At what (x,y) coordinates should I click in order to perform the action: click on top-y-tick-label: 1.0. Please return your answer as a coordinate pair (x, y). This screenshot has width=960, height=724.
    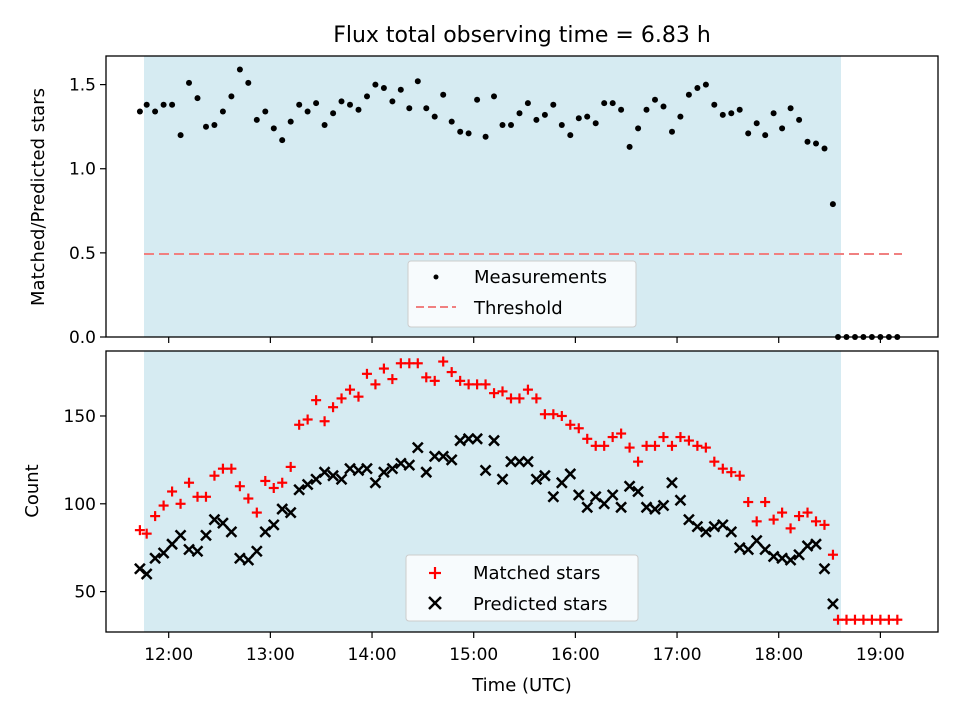
    Looking at the image, I should click on (82, 170).